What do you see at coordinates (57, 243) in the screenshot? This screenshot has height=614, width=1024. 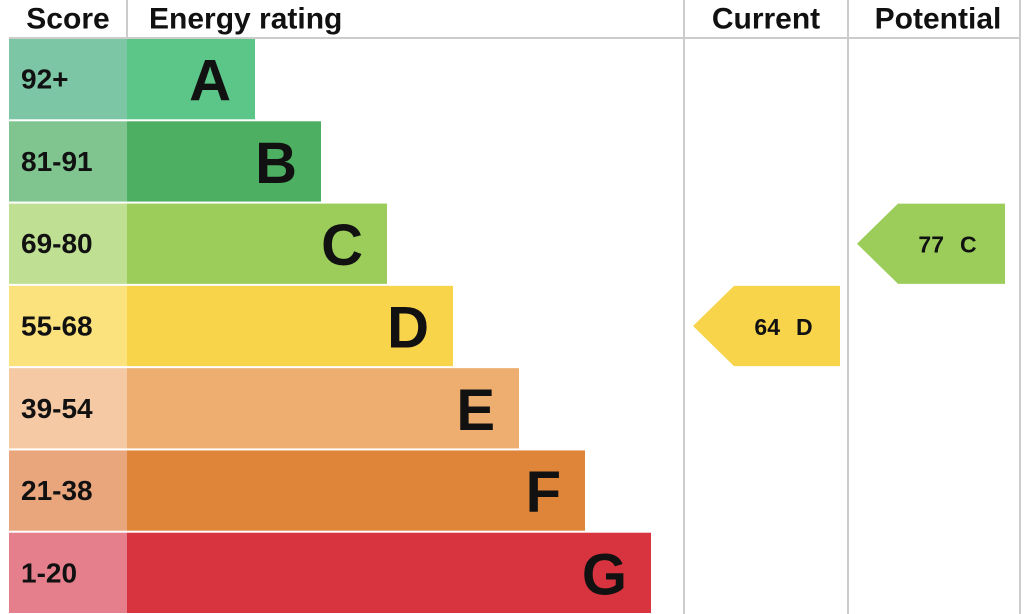 I see `score-label: 69-80` at bounding box center [57, 243].